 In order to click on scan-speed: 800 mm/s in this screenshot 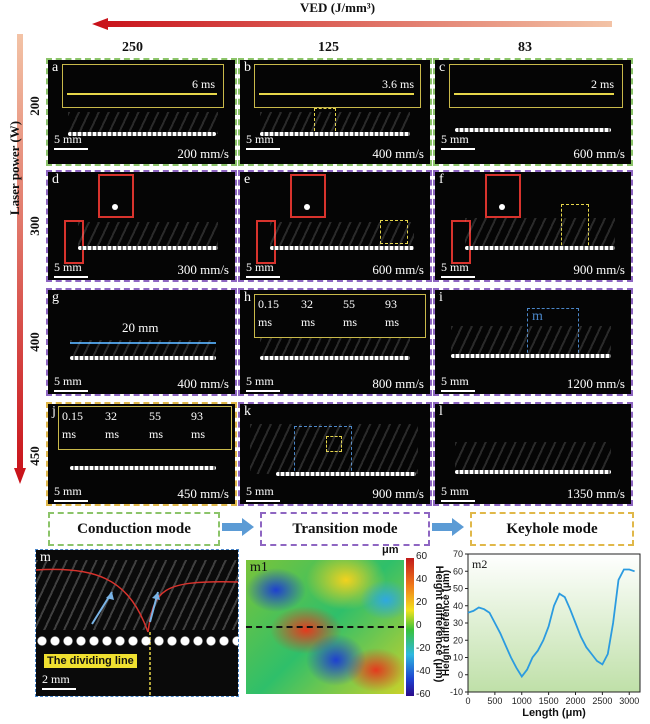, I will do `click(398, 383)`.